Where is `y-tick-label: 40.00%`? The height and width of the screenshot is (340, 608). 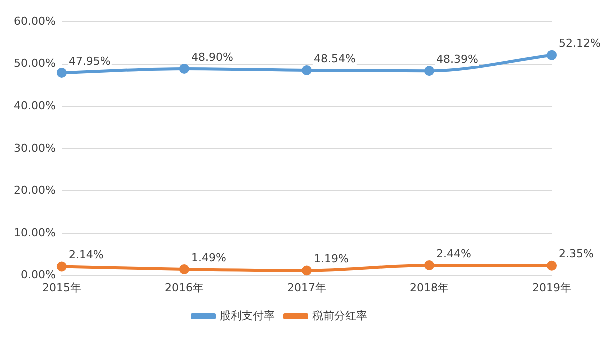 y-tick-label: 40.00% is located at coordinates (35, 105).